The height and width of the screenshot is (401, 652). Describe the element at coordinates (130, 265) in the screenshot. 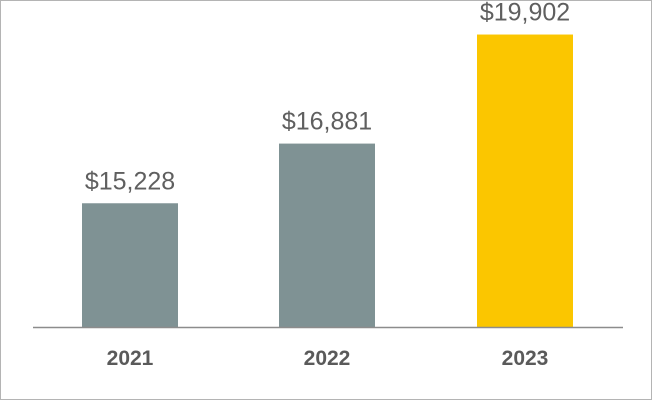

I see `bar-2021` at that location.